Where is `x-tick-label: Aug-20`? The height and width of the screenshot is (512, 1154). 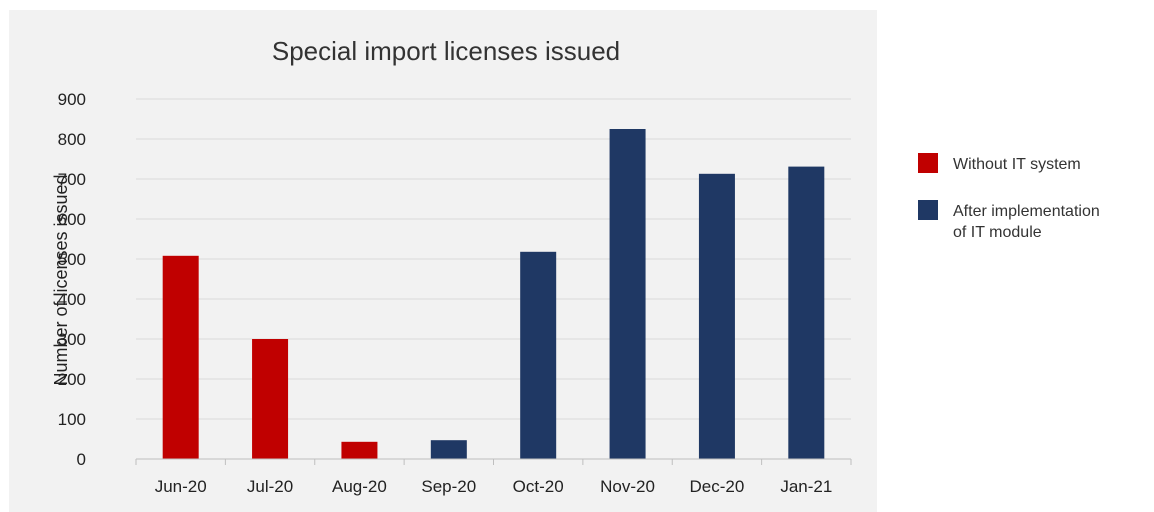 x-tick-label: Aug-20 is located at coordinates (359, 486).